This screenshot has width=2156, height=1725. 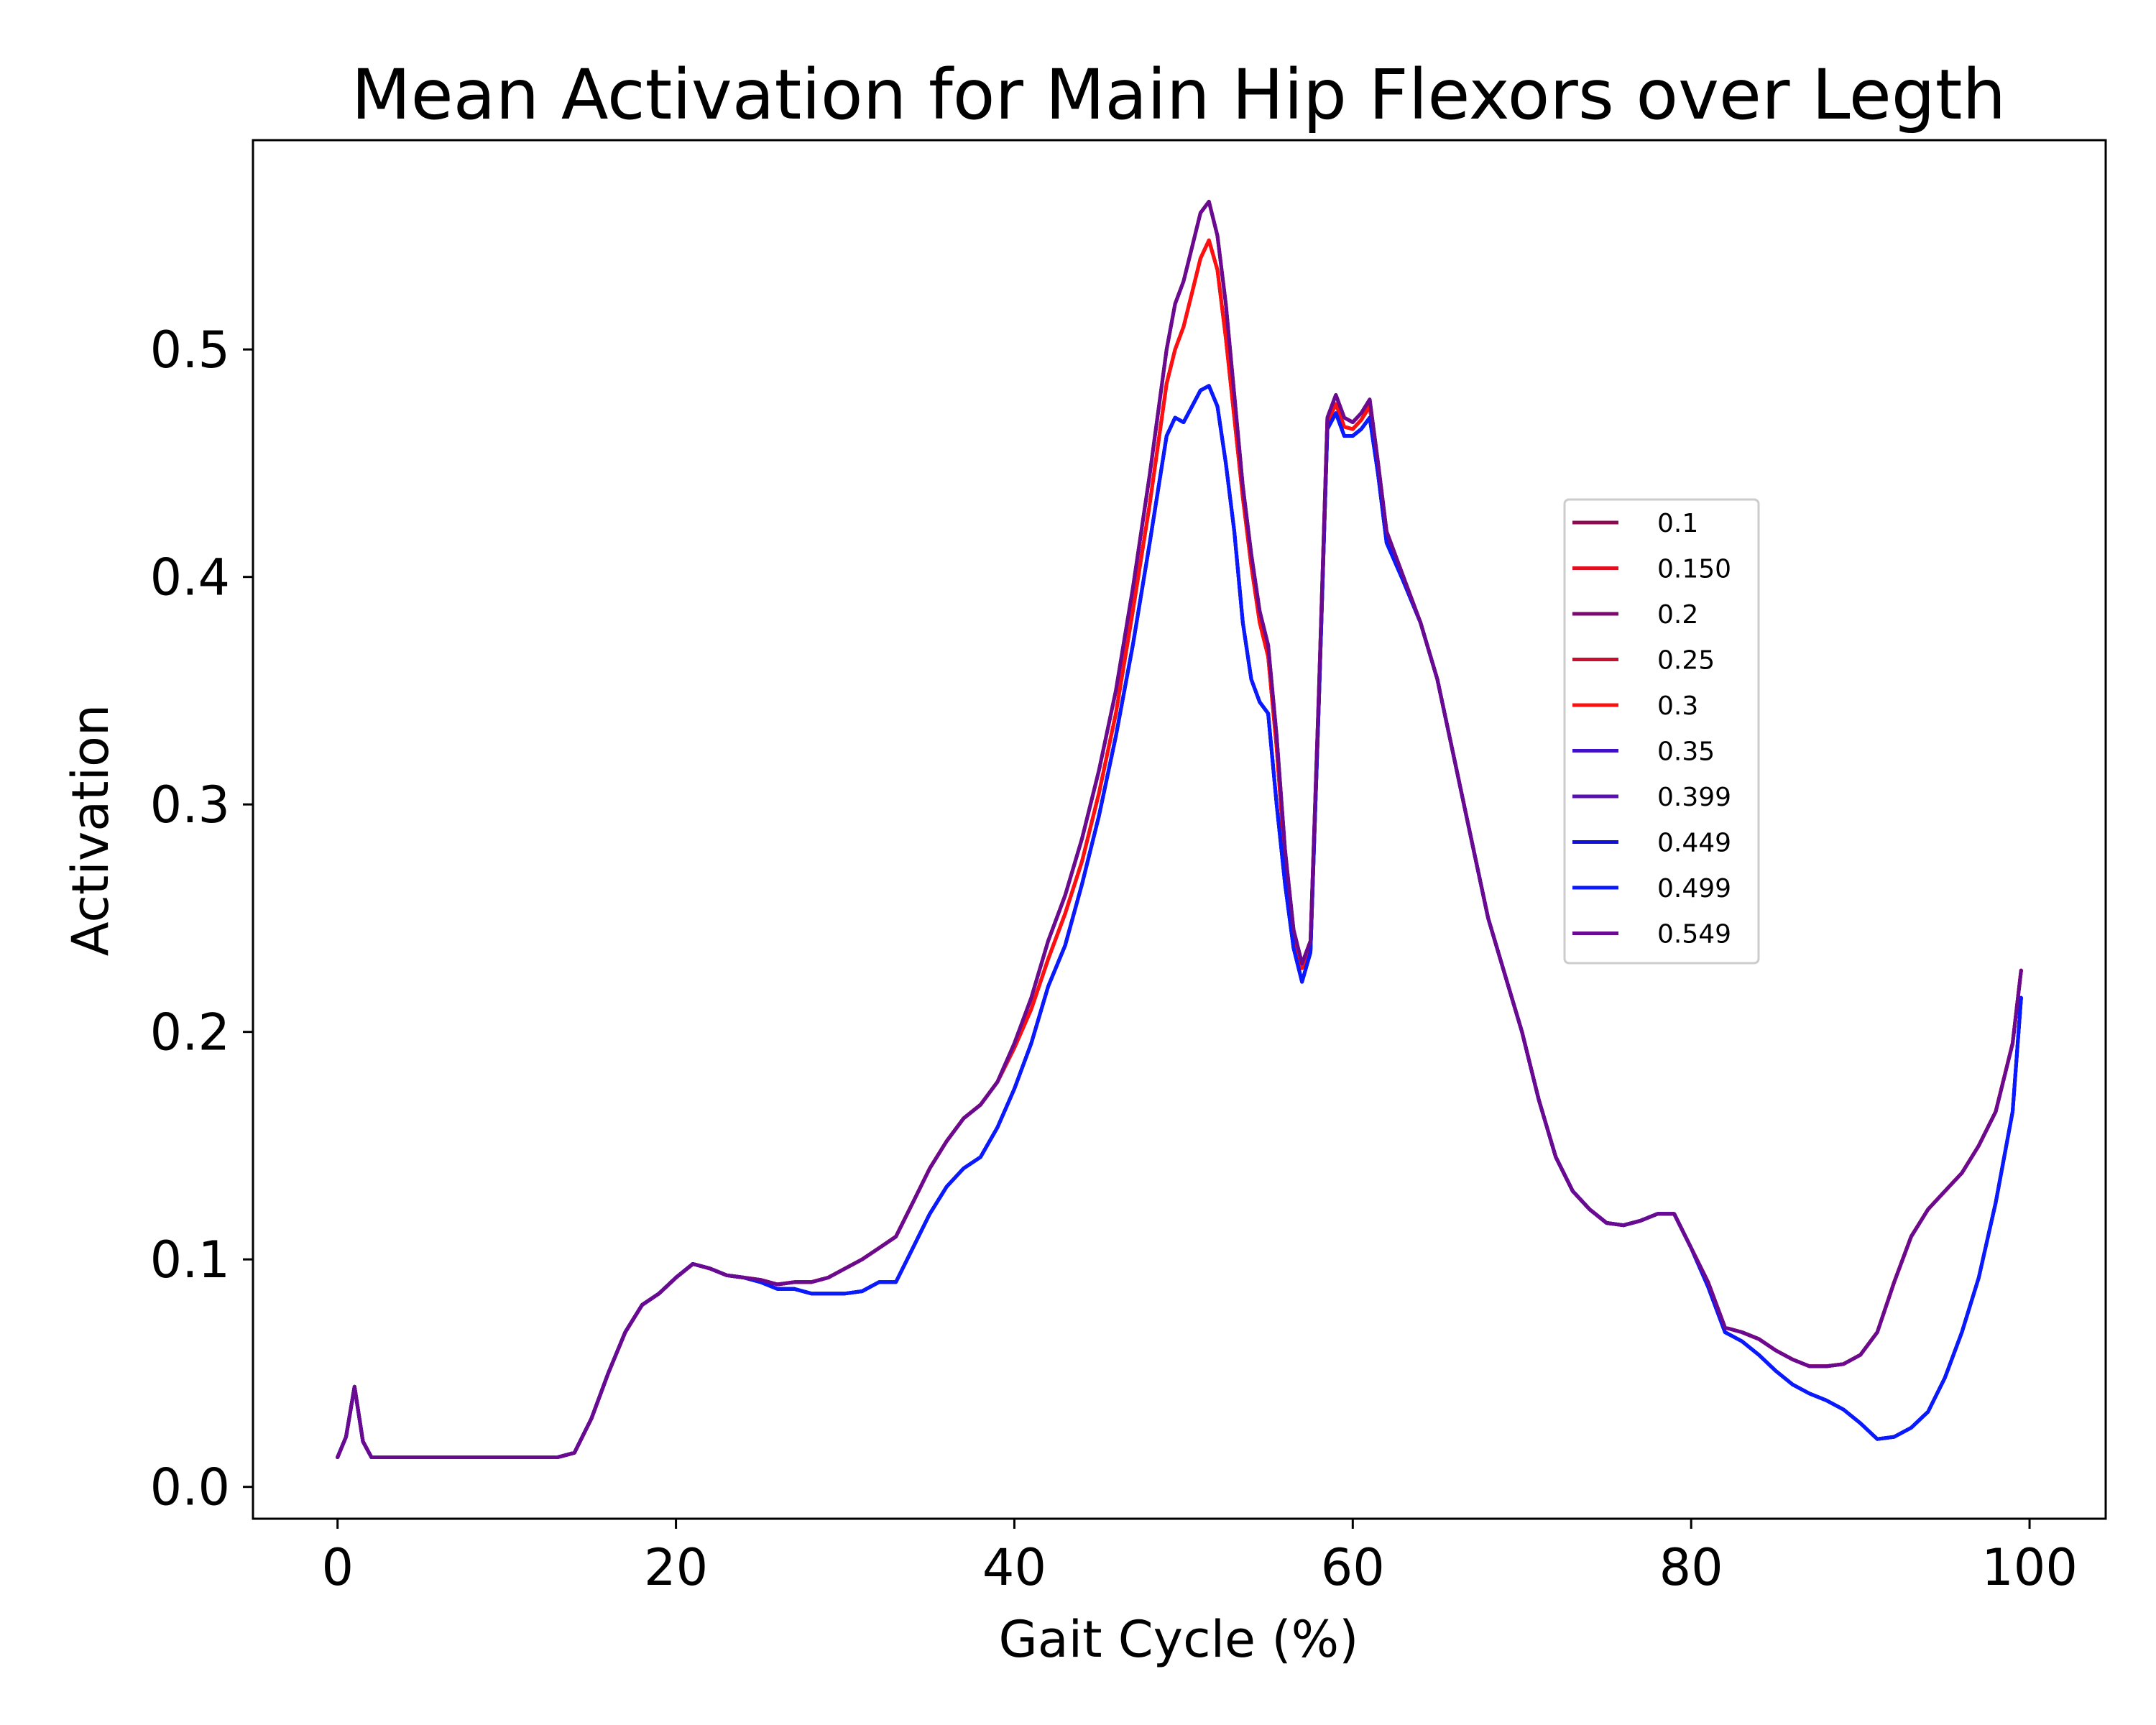 What do you see at coordinates (1694, 888) in the screenshot?
I see `legend-label: 0.499` at bounding box center [1694, 888].